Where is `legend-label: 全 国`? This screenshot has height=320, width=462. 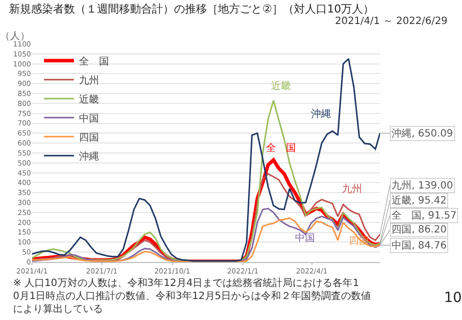
legend-label: 全 国 is located at coordinates (93, 62).